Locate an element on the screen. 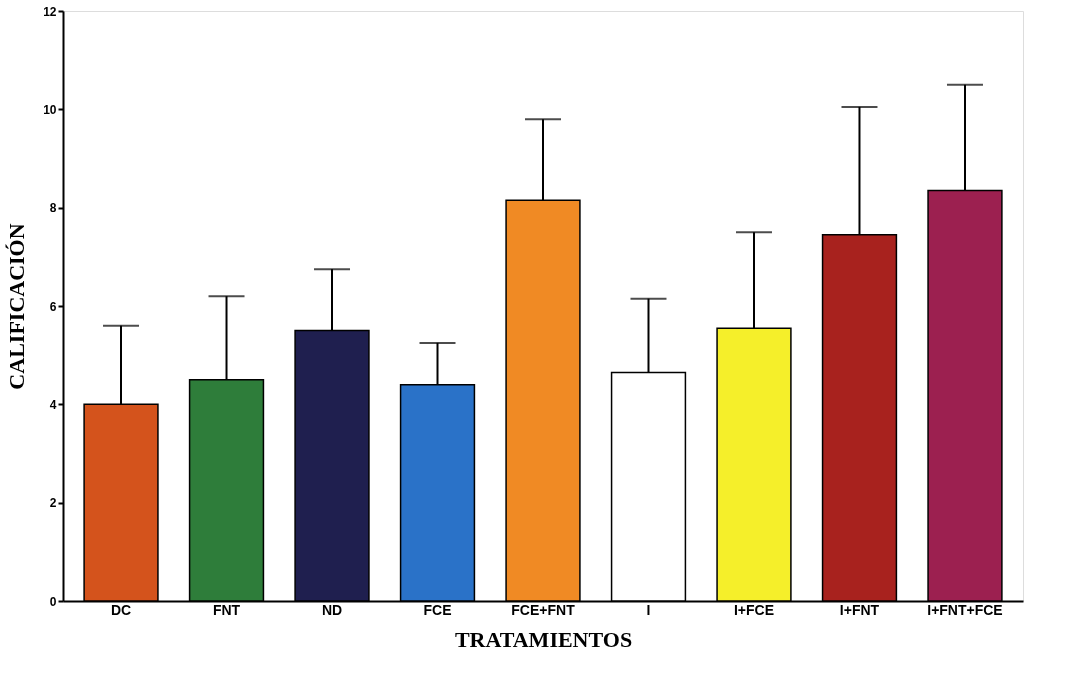 This screenshot has height=699, width=1089. x-tick-label: I+FNT is located at coordinates (859, 609).